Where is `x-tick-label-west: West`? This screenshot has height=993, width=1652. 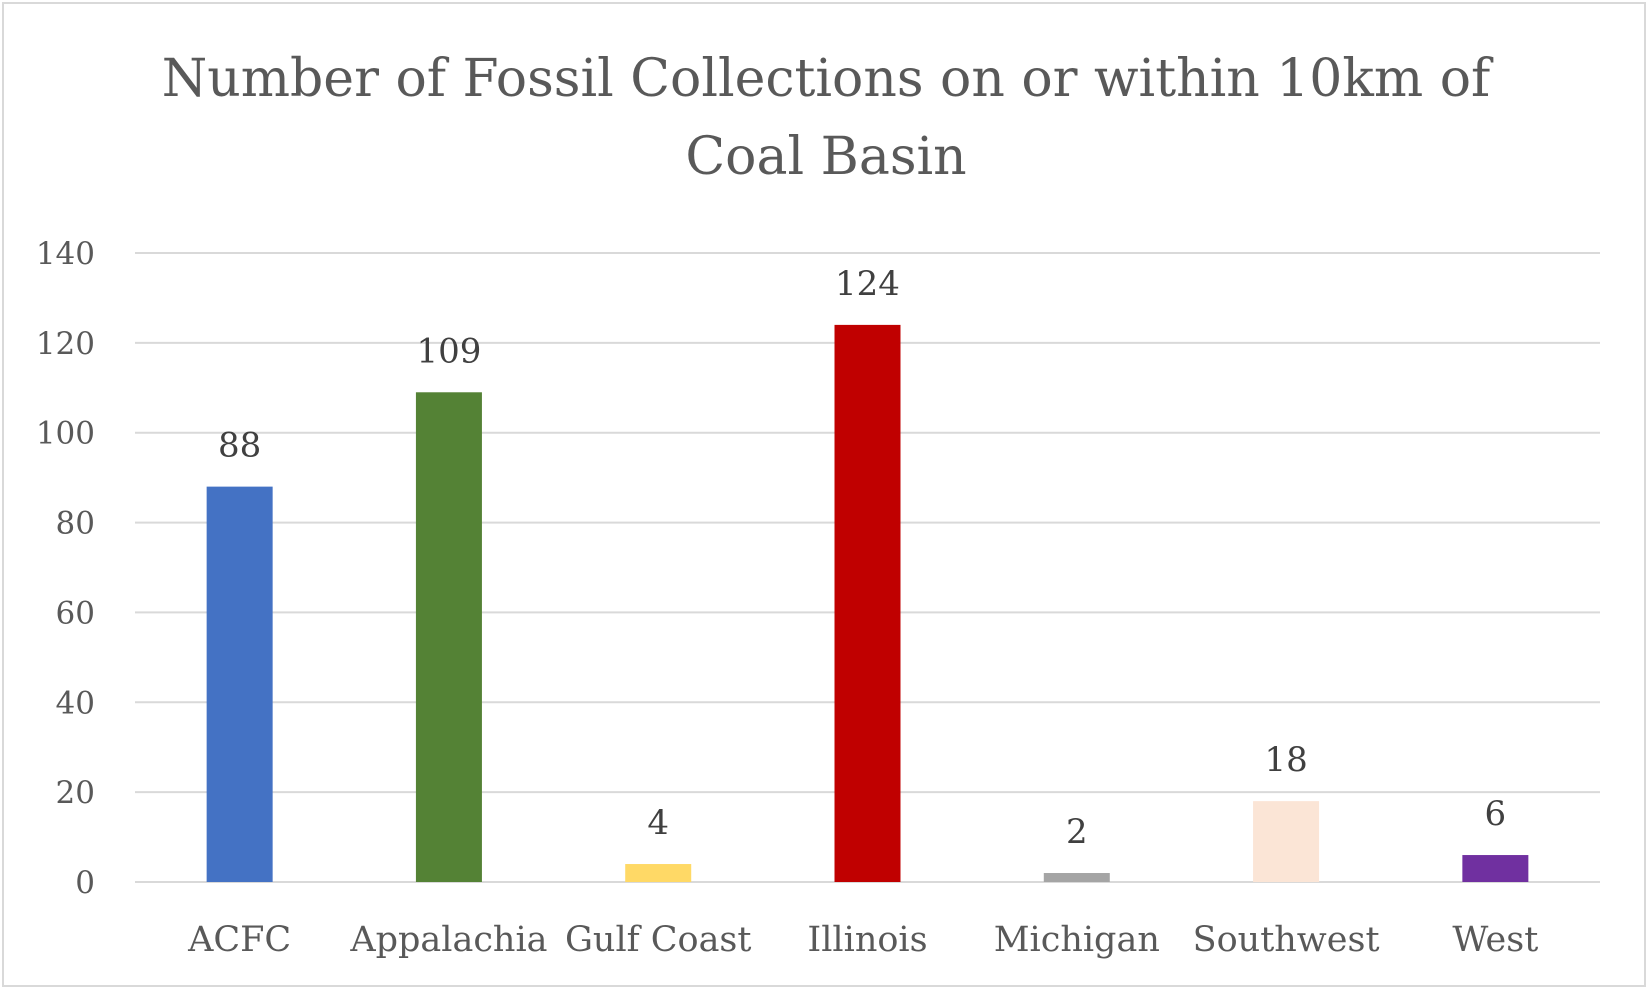
x-tick-label-west: West is located at coordinates (1495, 940).